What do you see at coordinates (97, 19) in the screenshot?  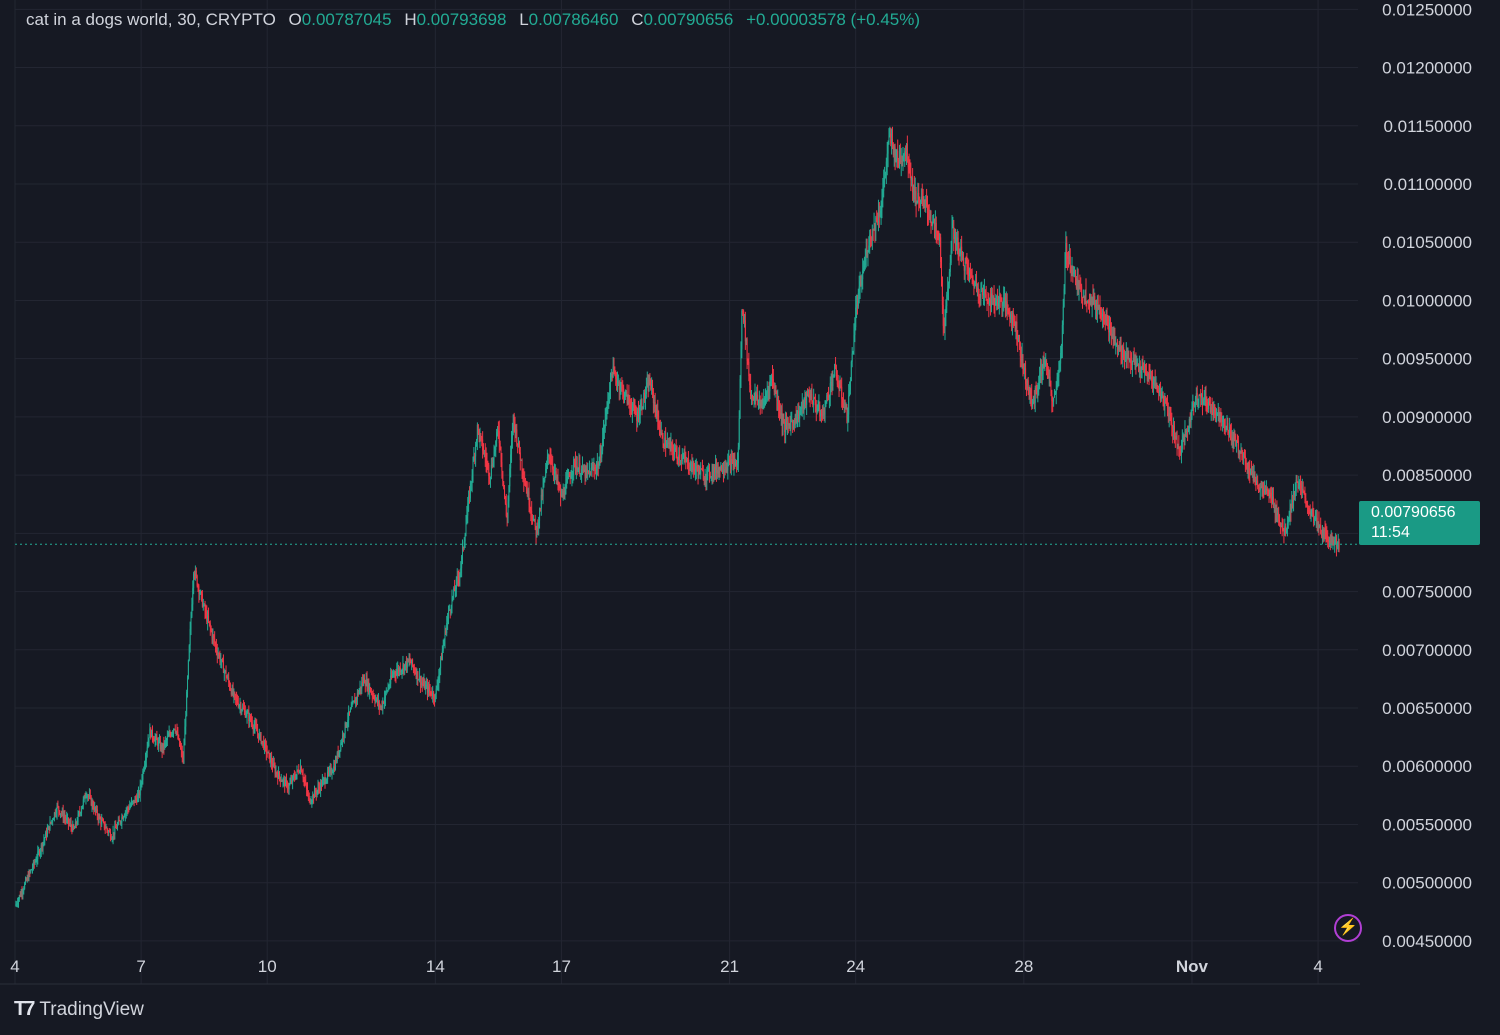 I see `legend-symbol: cat in a dogs world` at bounding box center [97, 19].